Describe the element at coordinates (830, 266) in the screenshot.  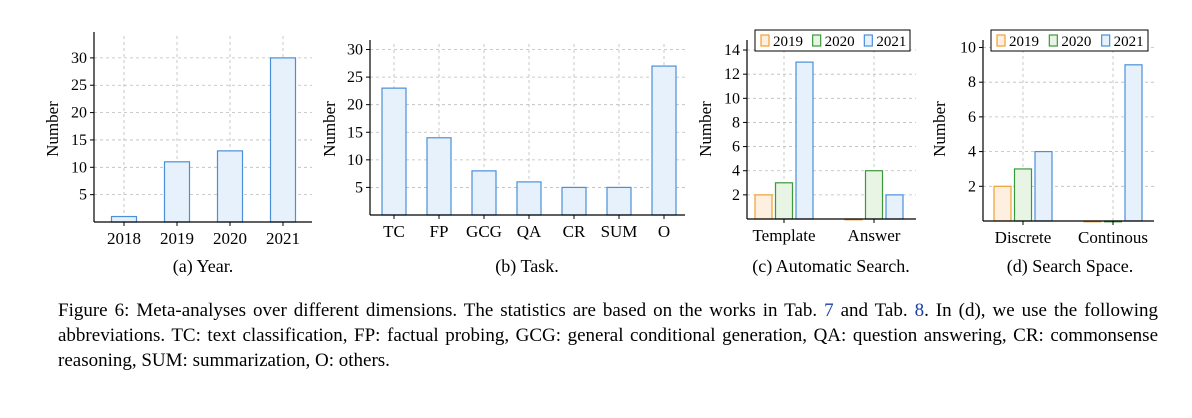
I see `panel-caption: (c) Automatic Search.` at that location.